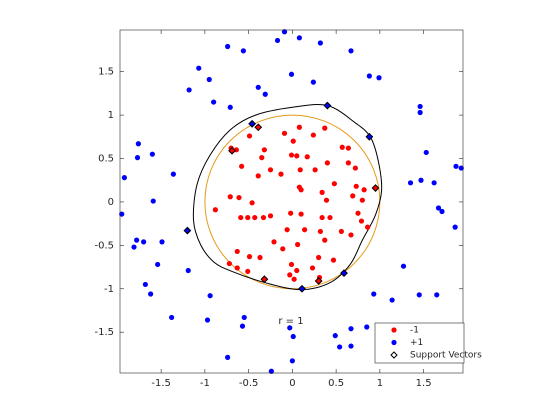 This screenshot has width=560, height=420. Describe the element at coordinates (161, 383) in the screenshot. I see `x-tick-label: -1.5` at that location.